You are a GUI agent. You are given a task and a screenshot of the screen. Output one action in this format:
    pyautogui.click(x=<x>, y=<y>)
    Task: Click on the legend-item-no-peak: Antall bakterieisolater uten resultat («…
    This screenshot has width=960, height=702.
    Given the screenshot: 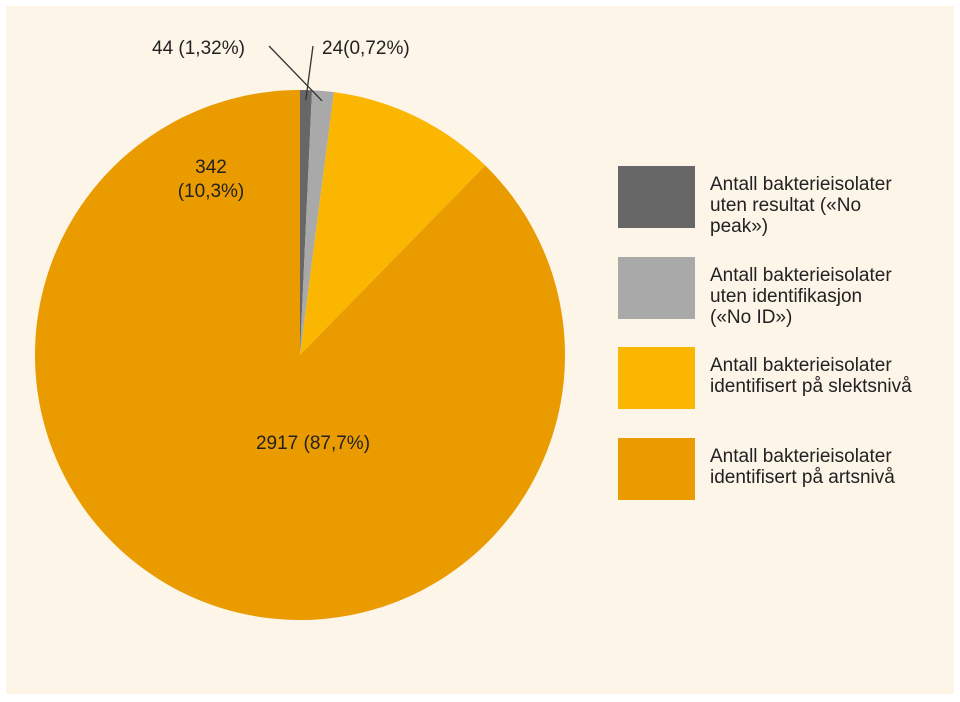 What is the action you would take?
    pyautogui.click(x=788, y=201)
    